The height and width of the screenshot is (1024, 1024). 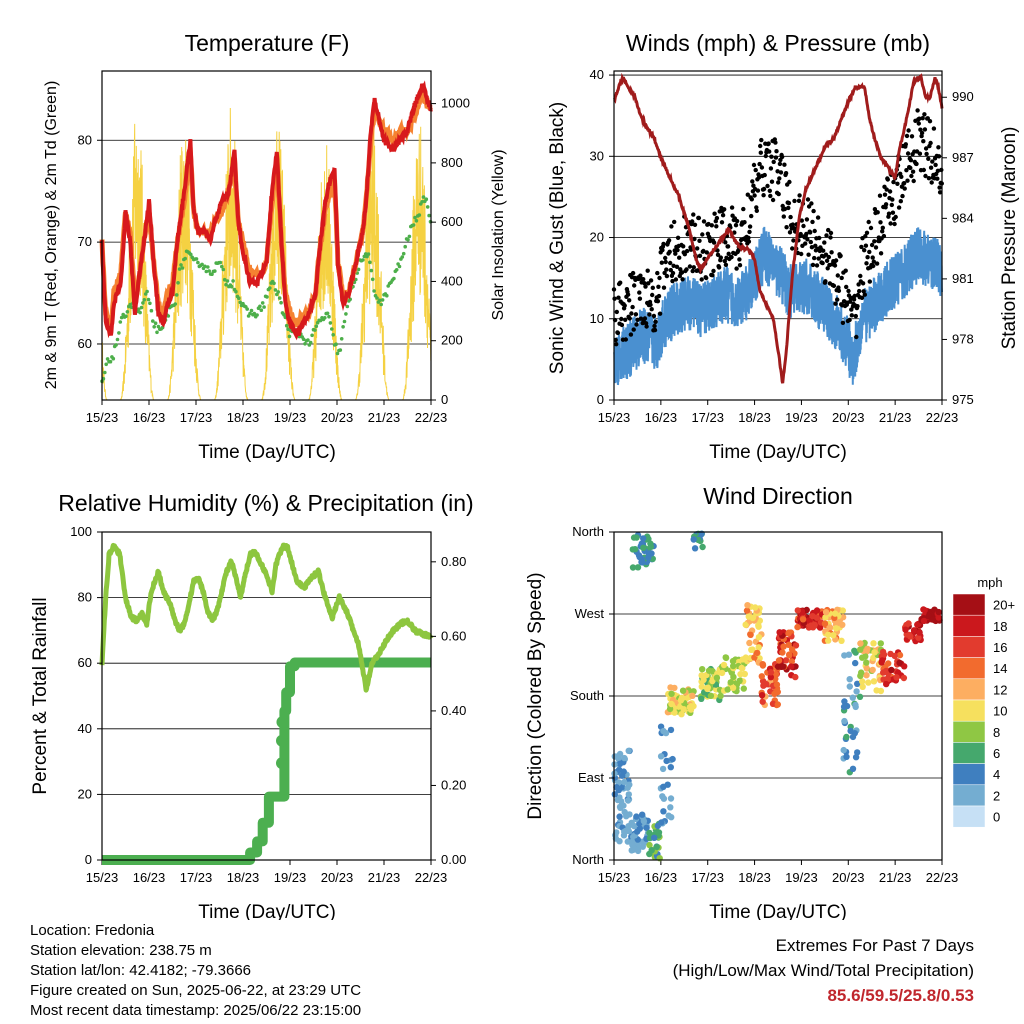 What do you see at coordinates (337, 417) in the screenshot?
I see `x-tick-label: 20/23` at bounding box center [337, 417].